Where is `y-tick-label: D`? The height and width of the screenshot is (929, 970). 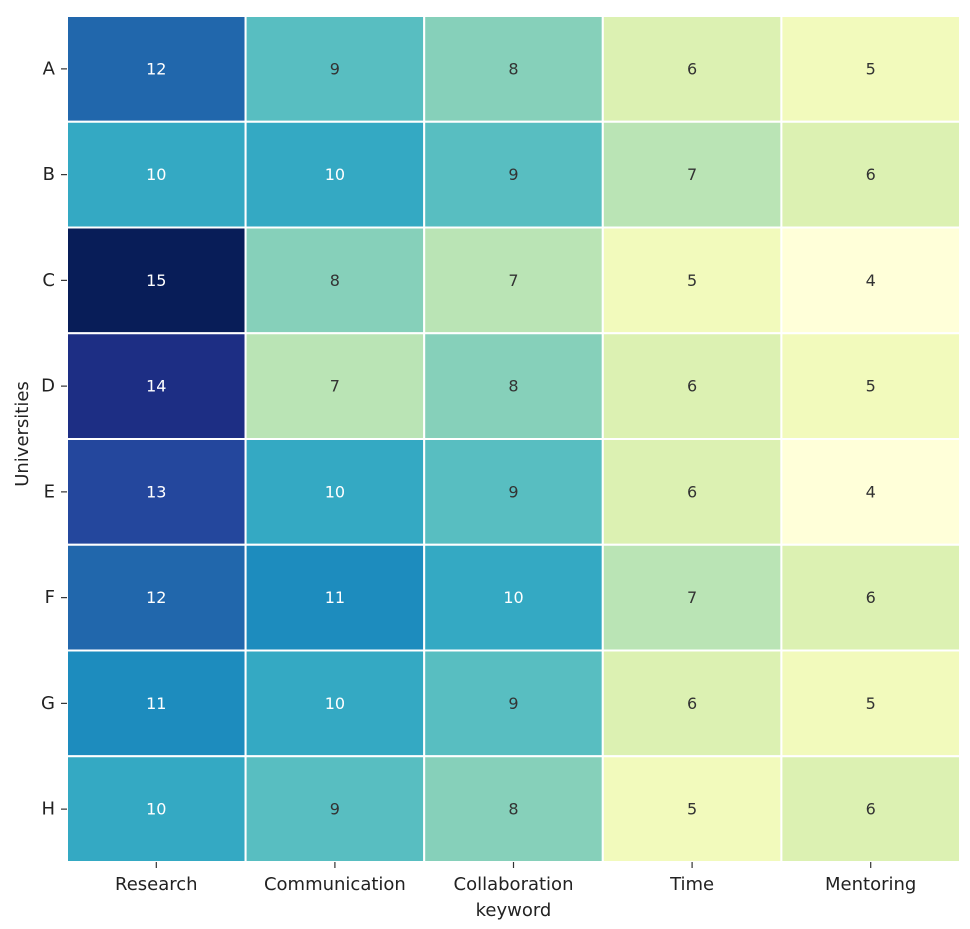 y-tick-label: D is located at coordinates (48, 386).